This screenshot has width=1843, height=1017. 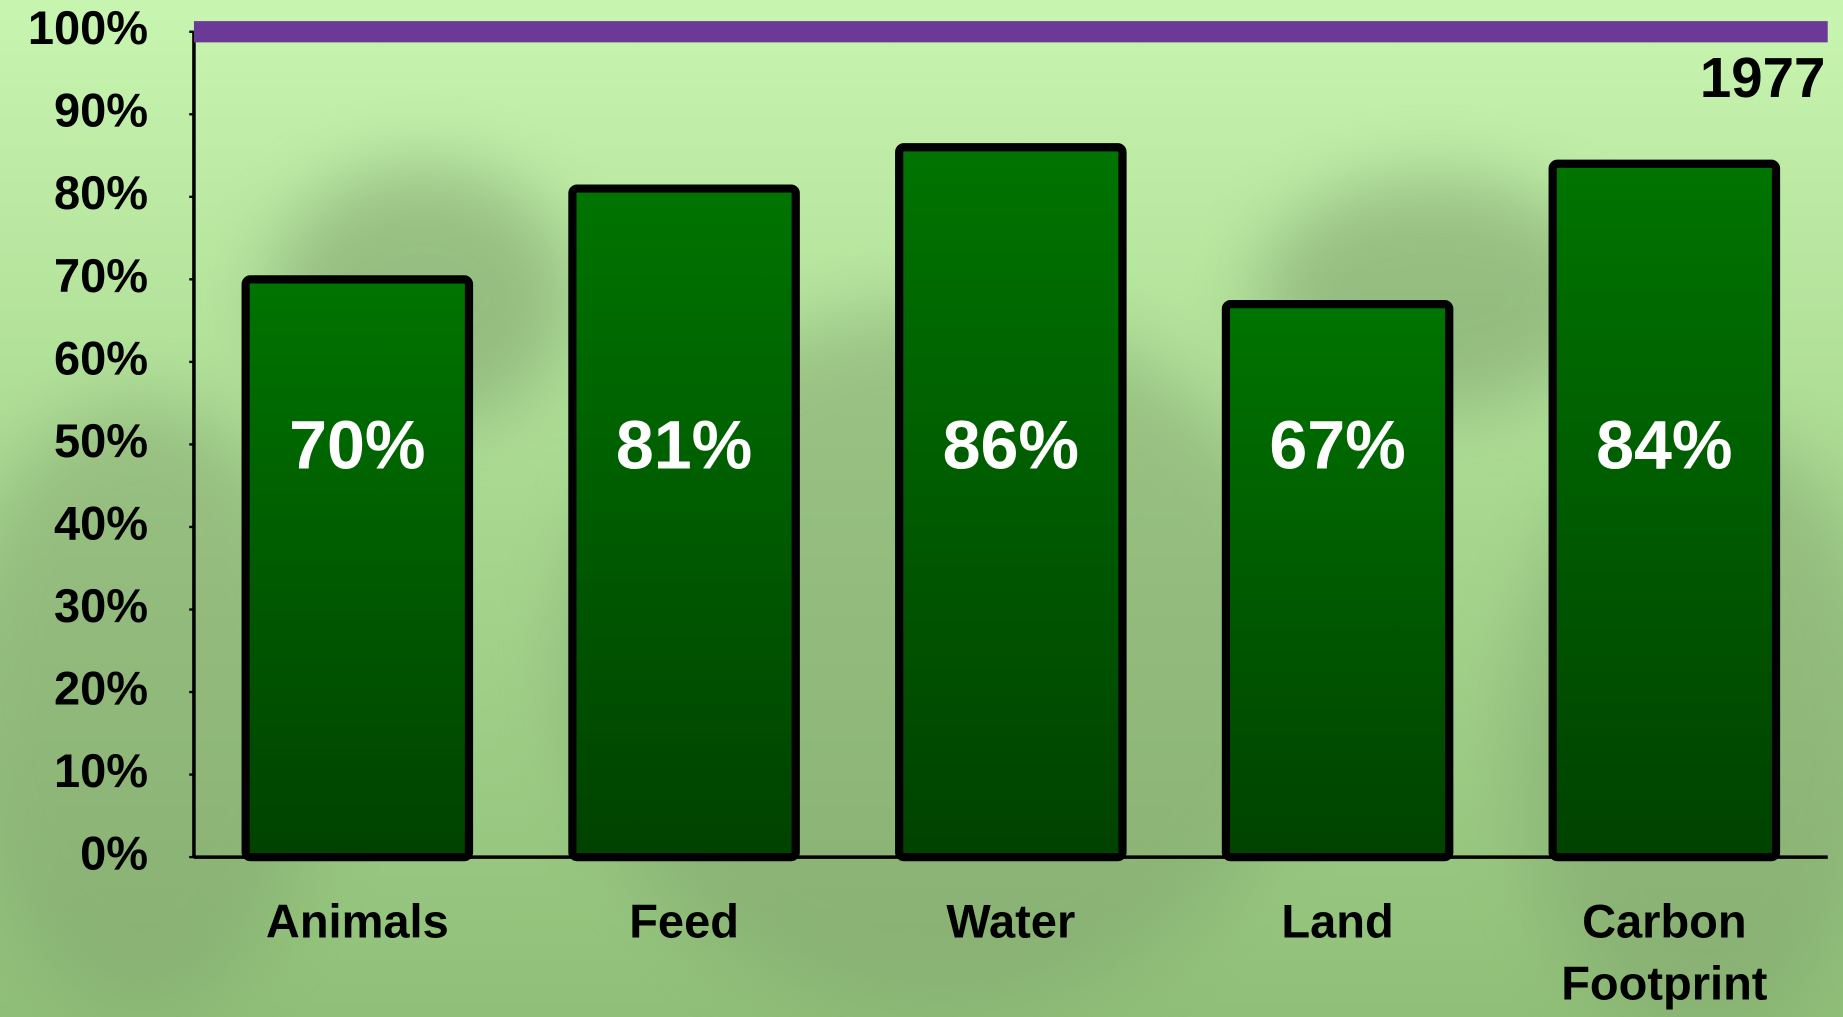 I want to click on x-tick-label: Animals, so click(x=357, y=921).